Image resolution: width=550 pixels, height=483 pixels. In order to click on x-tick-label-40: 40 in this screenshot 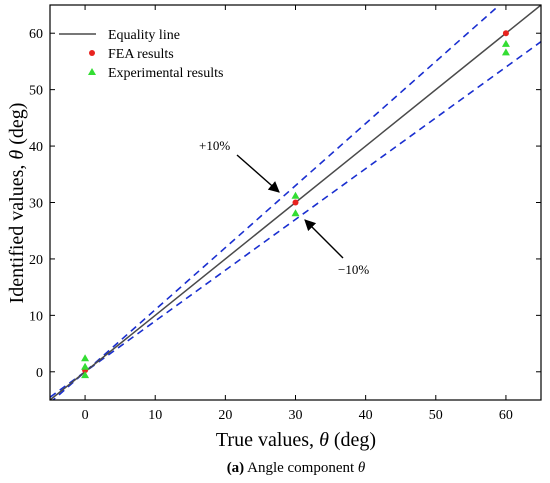, I will do `click(366, 415)`.